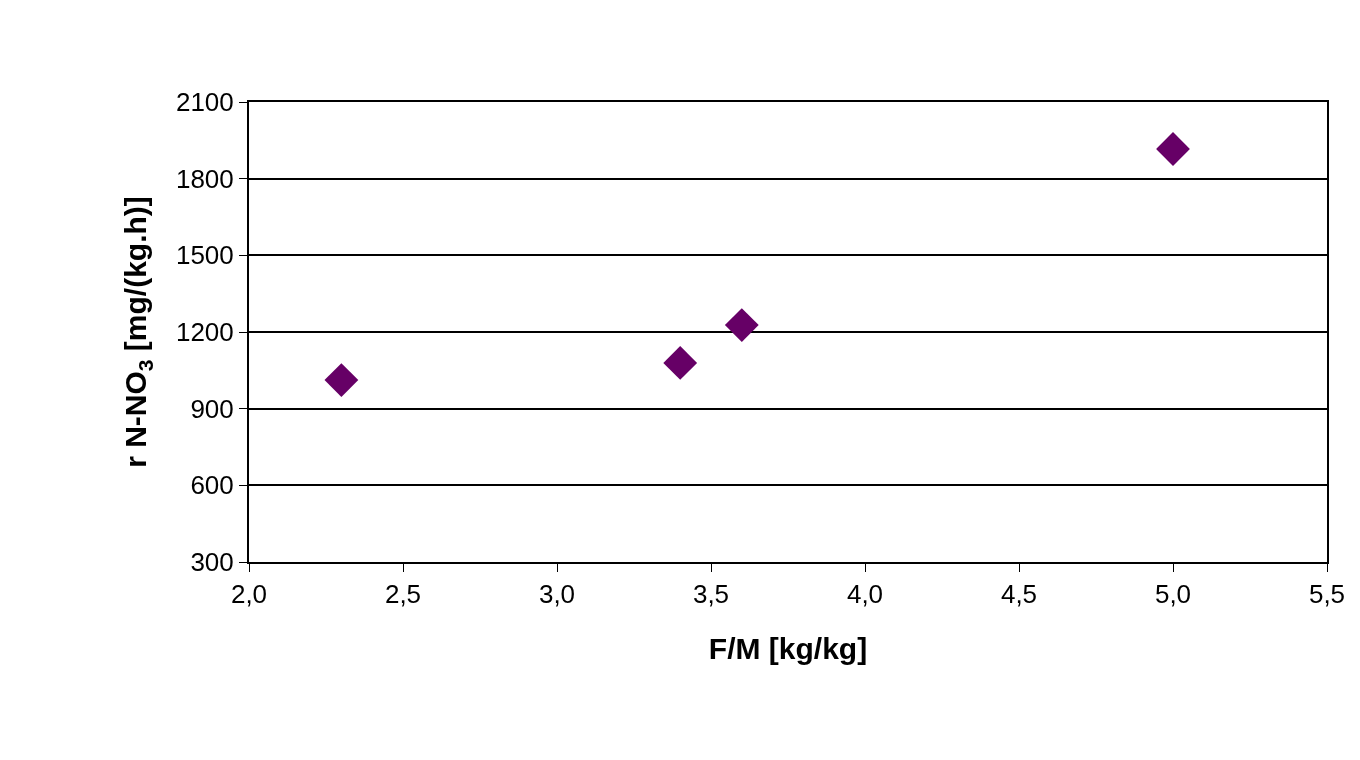  Describe the element at coordinates (1327, 594) in the screenshot. I see `x-tick-label: 5,5` at that location.